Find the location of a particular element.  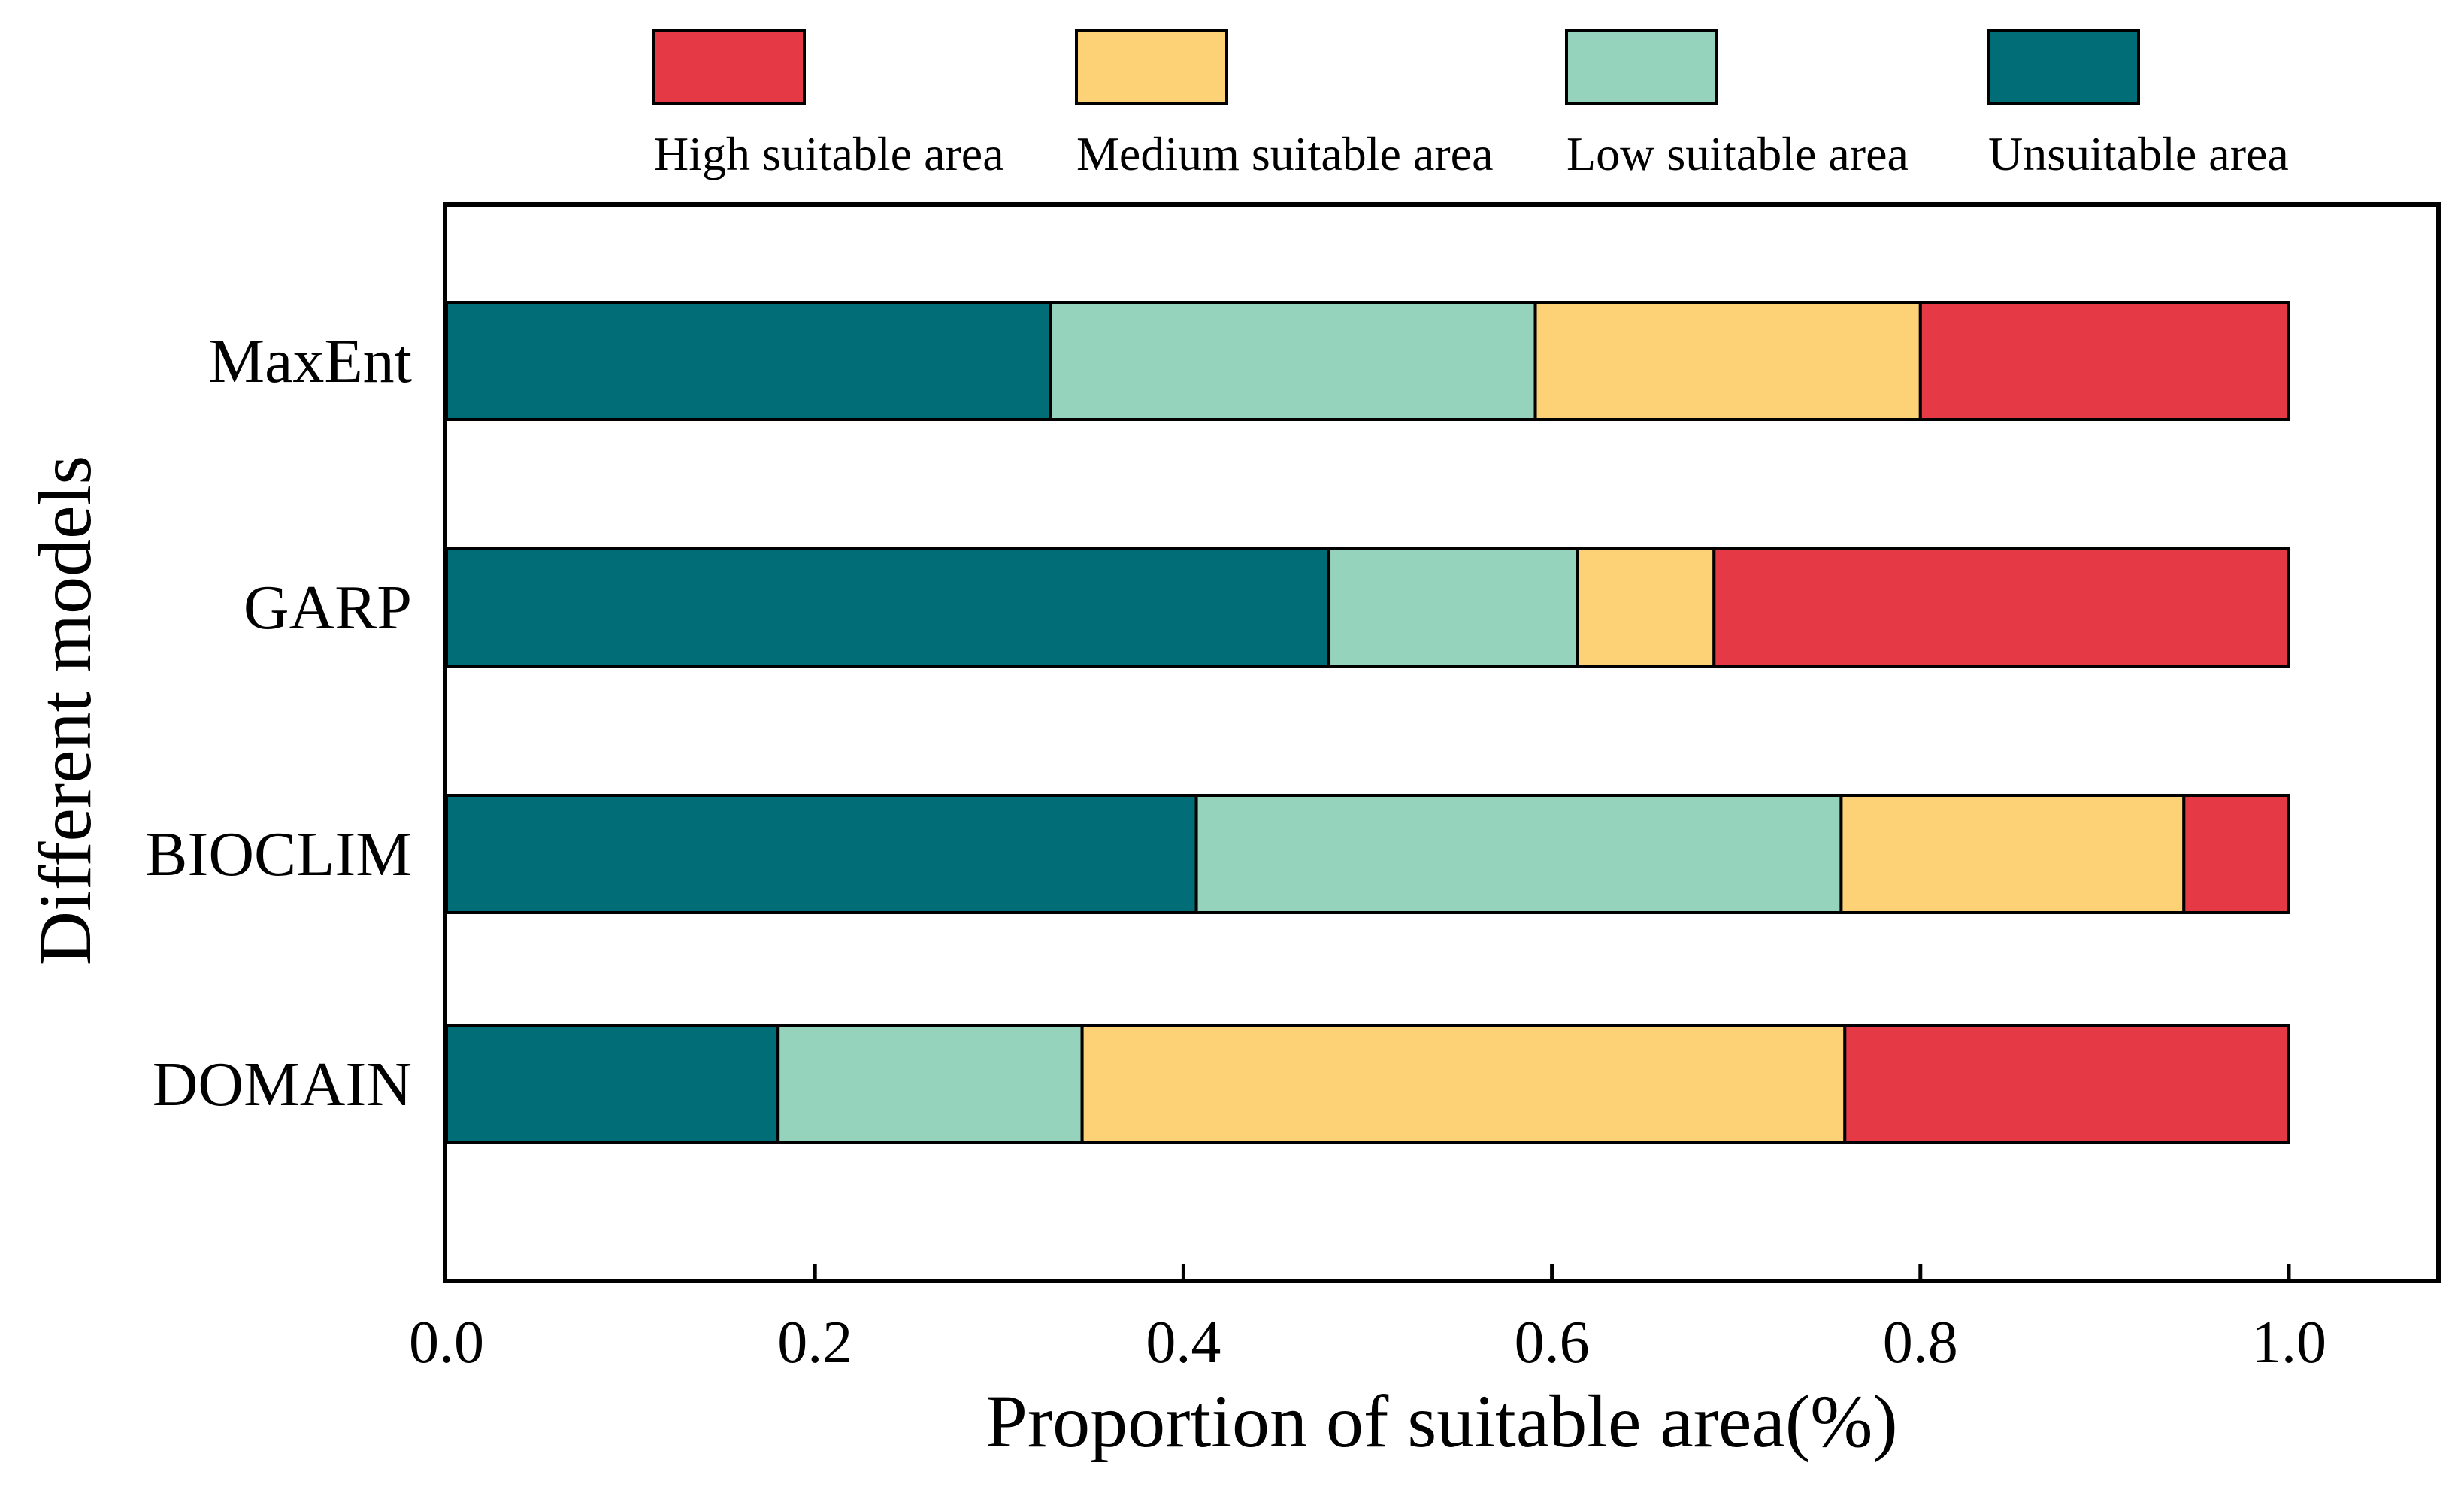

bar-bioclim-low-suitable-area is located at coordinates (1518, 854).